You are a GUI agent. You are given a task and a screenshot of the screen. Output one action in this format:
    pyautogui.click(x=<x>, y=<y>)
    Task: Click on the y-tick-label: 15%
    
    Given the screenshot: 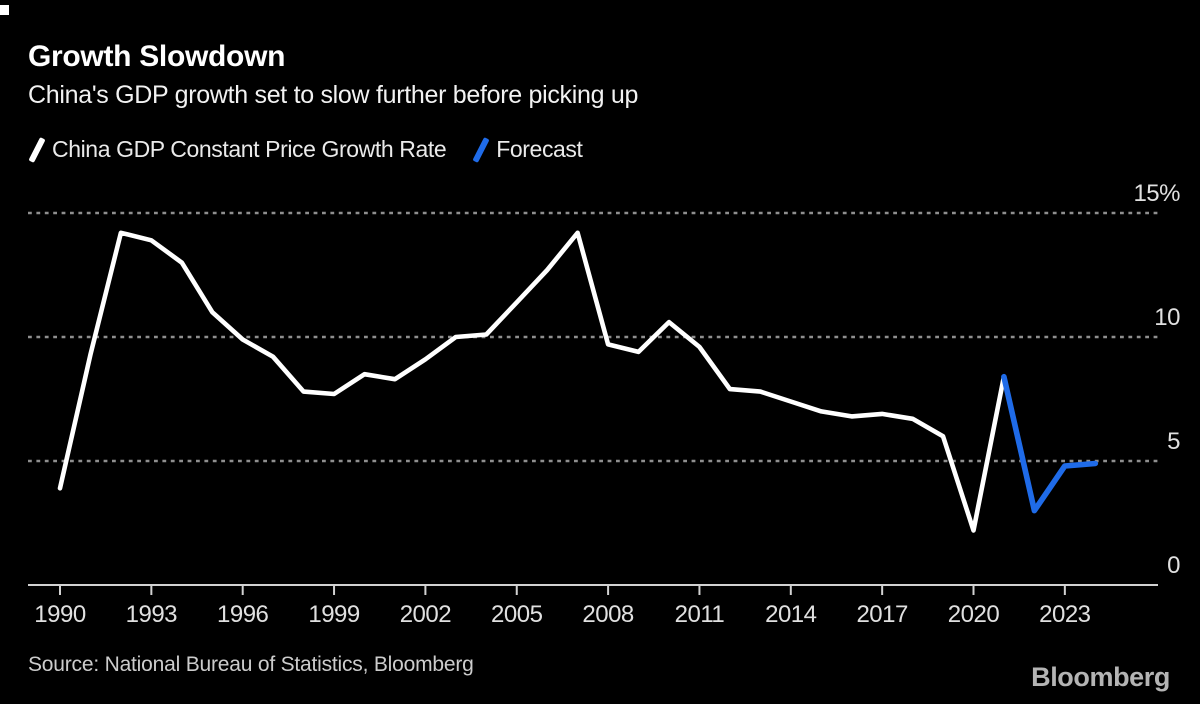 What is the action you would take?
    pyautogui.click(x=1156, y=193)
    